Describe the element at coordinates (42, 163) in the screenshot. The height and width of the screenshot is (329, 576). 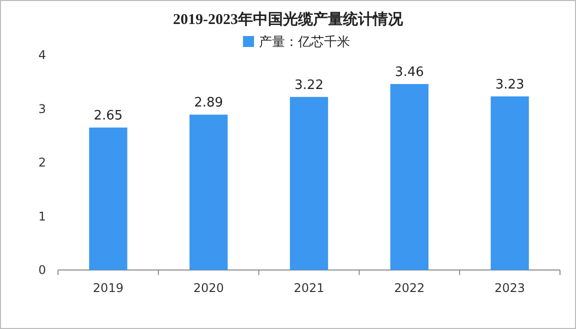
I see `y-tick-label: 2` at that location.